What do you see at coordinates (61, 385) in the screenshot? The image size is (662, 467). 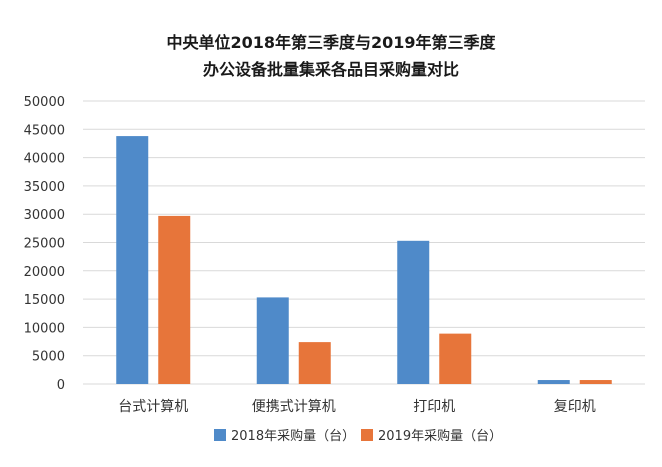 I see `y-tick-label-0: 0` at bounding box center [61, 385].